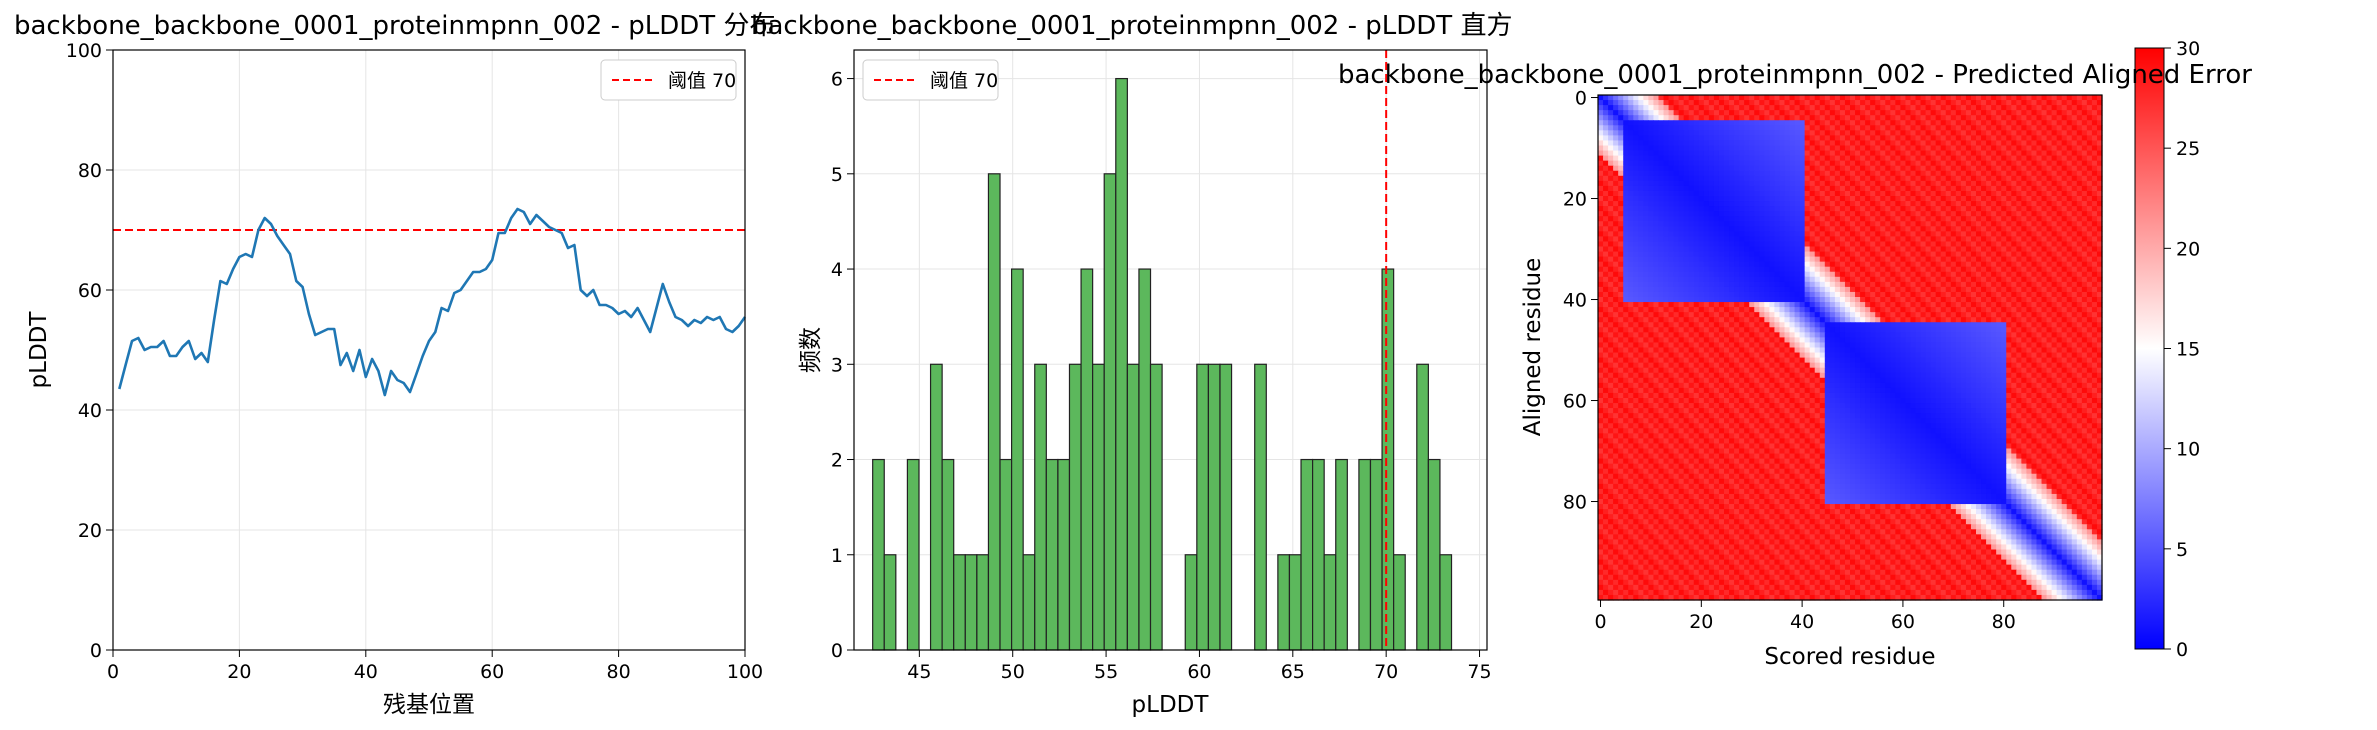  What do you see at coordinates (930, 80) in the screenshot?
I see `legend-box` at bounding box center [930, 80].